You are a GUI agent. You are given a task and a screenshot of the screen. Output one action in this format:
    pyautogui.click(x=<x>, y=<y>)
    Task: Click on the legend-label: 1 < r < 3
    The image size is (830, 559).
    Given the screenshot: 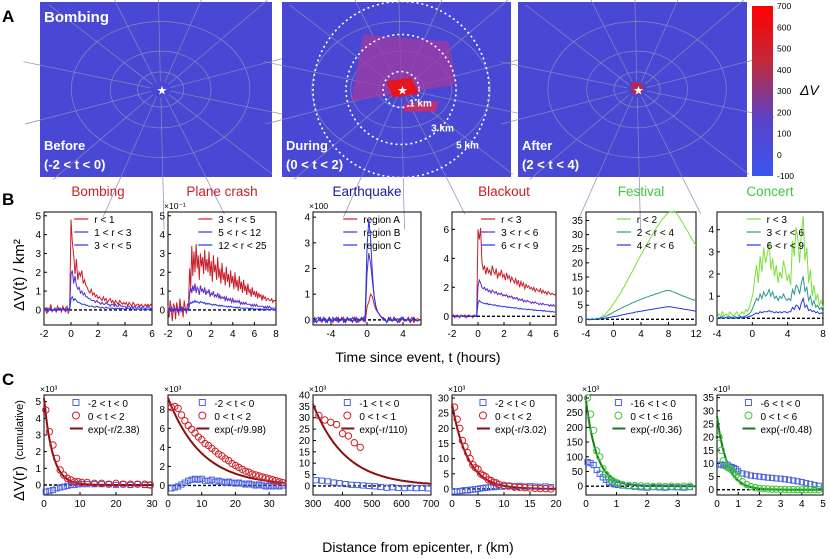 What is the action you would take?
    pyautogui.click(x=113, y=233)
    